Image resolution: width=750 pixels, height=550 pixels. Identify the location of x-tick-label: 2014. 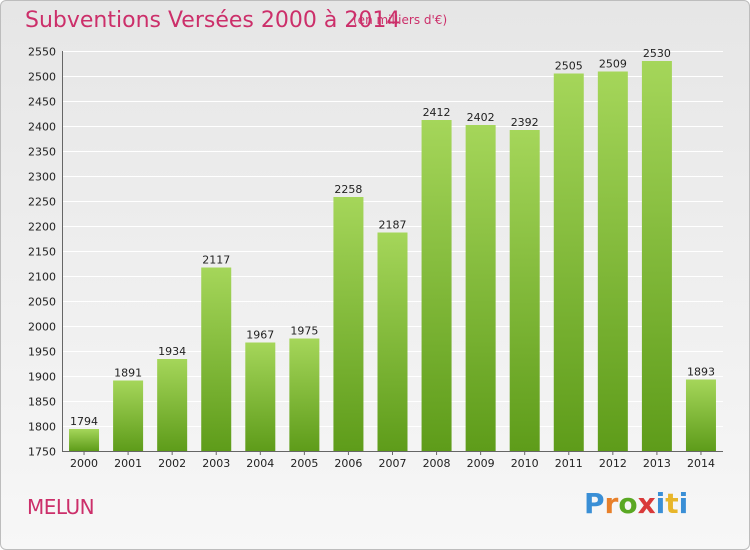
(701, 463).